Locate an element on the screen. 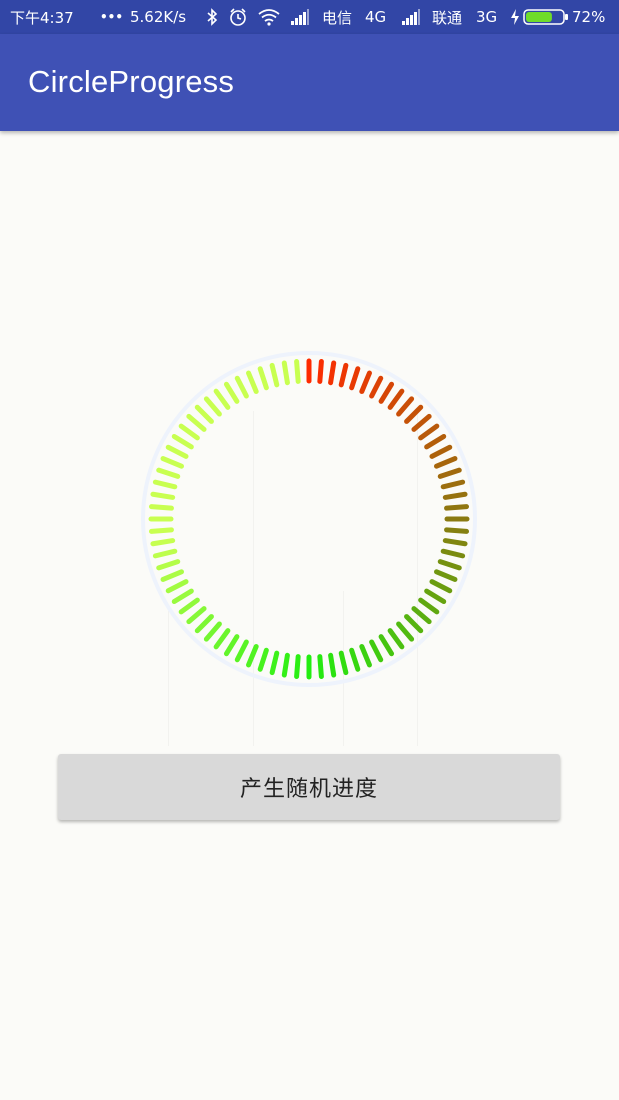 The height and width of the screenshot is (1100, 619). network2-label: 3G is located at coordinates (487, 17).